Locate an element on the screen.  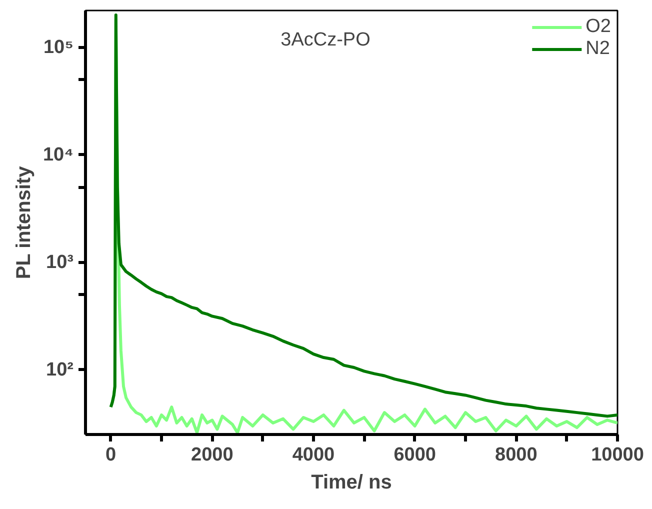
legend-label: O2 is located at coordinates (598, 27).